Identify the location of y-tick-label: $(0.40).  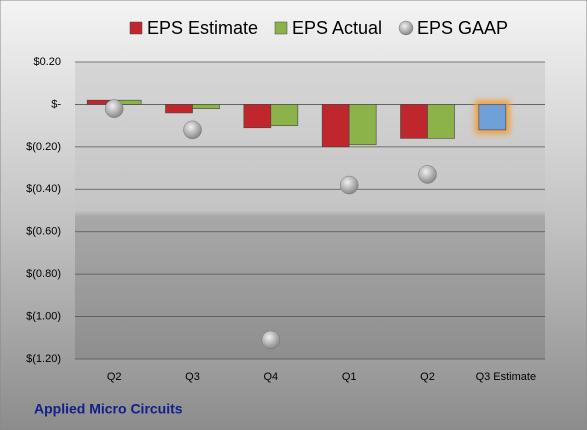
(43, 189).